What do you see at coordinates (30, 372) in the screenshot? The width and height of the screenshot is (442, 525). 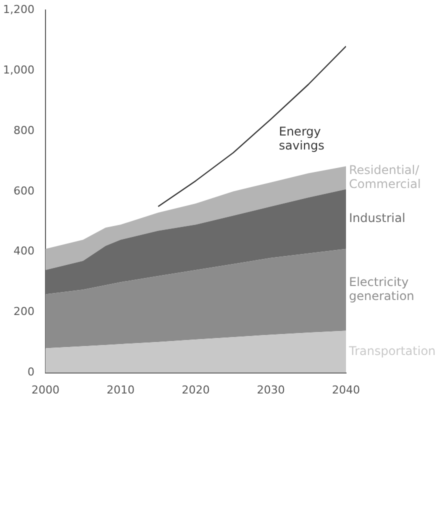 I see `y-tick-label: 0` at bounding box center [30, 372].